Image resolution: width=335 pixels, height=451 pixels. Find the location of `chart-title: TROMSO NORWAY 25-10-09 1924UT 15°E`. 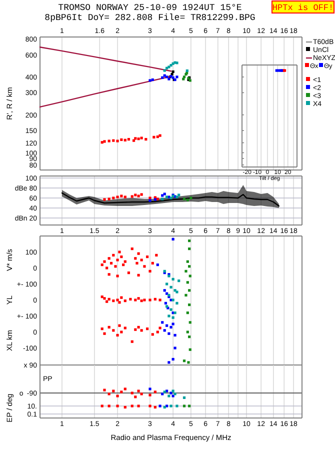

chart-title: TROMSO NORWAY 25-10-09 1924UT 15°E is located at coordinates (150, 8).